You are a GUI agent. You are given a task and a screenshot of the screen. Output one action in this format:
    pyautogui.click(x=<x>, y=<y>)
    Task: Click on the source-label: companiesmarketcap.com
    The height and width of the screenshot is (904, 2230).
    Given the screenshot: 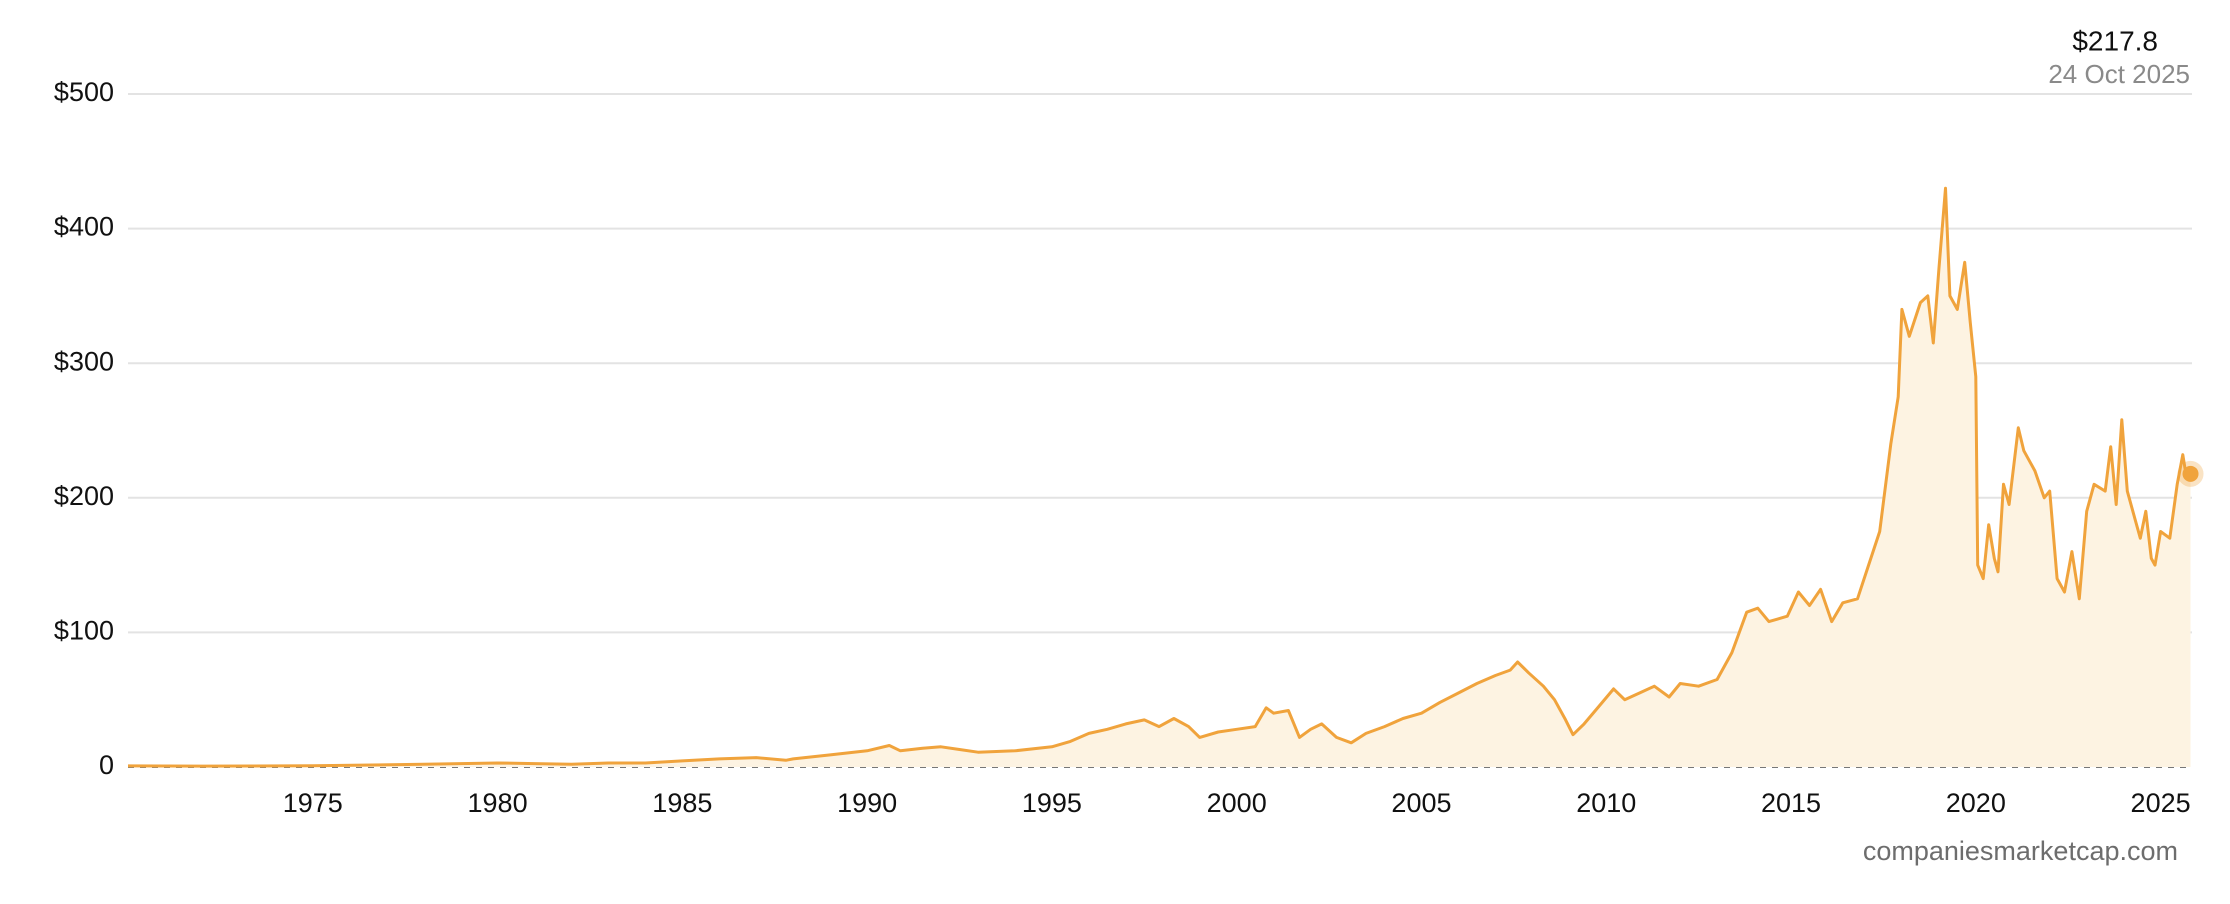 What is the action you would take?
    pyautogui.click(x=2020, y=851)
    